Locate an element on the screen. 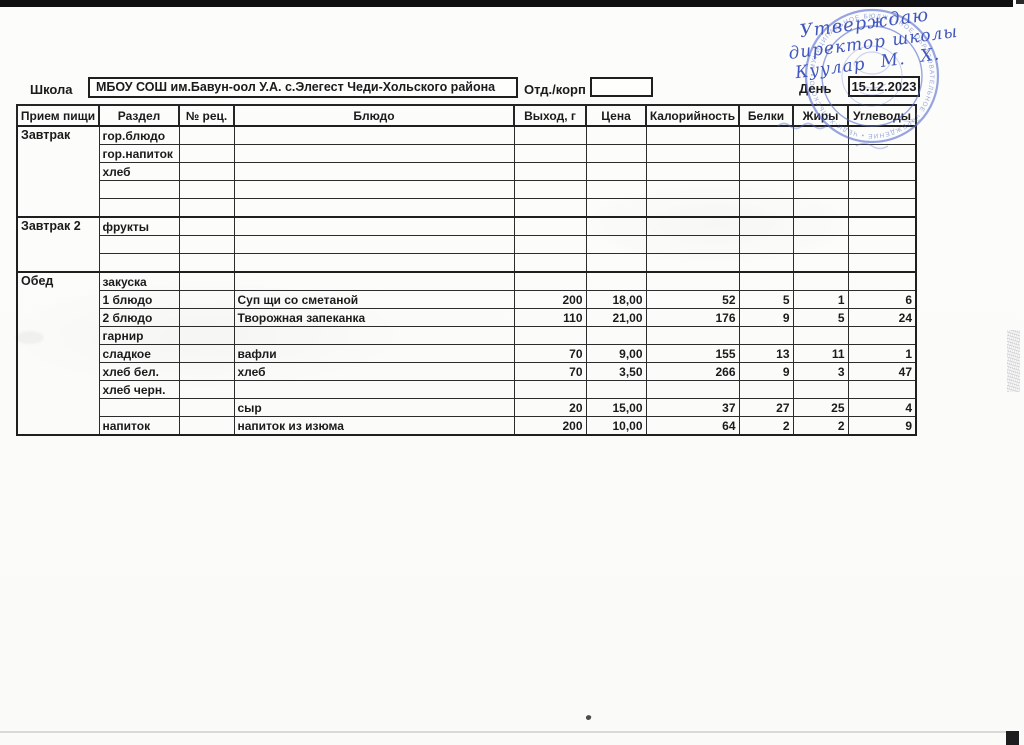 Image resolution: width=1024 pixels, height=745 pixels. table-row: напиток напиток из изюма 200 10,00 64 2 2 9 is located at coordinates (467, 426).